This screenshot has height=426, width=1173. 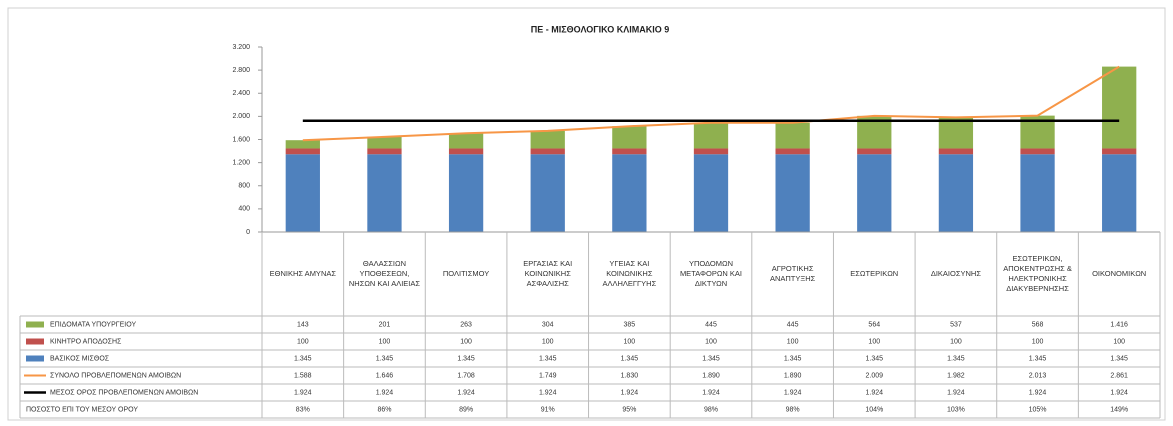 I want to click on table-cell: 91%, so click(x=548, y=409).